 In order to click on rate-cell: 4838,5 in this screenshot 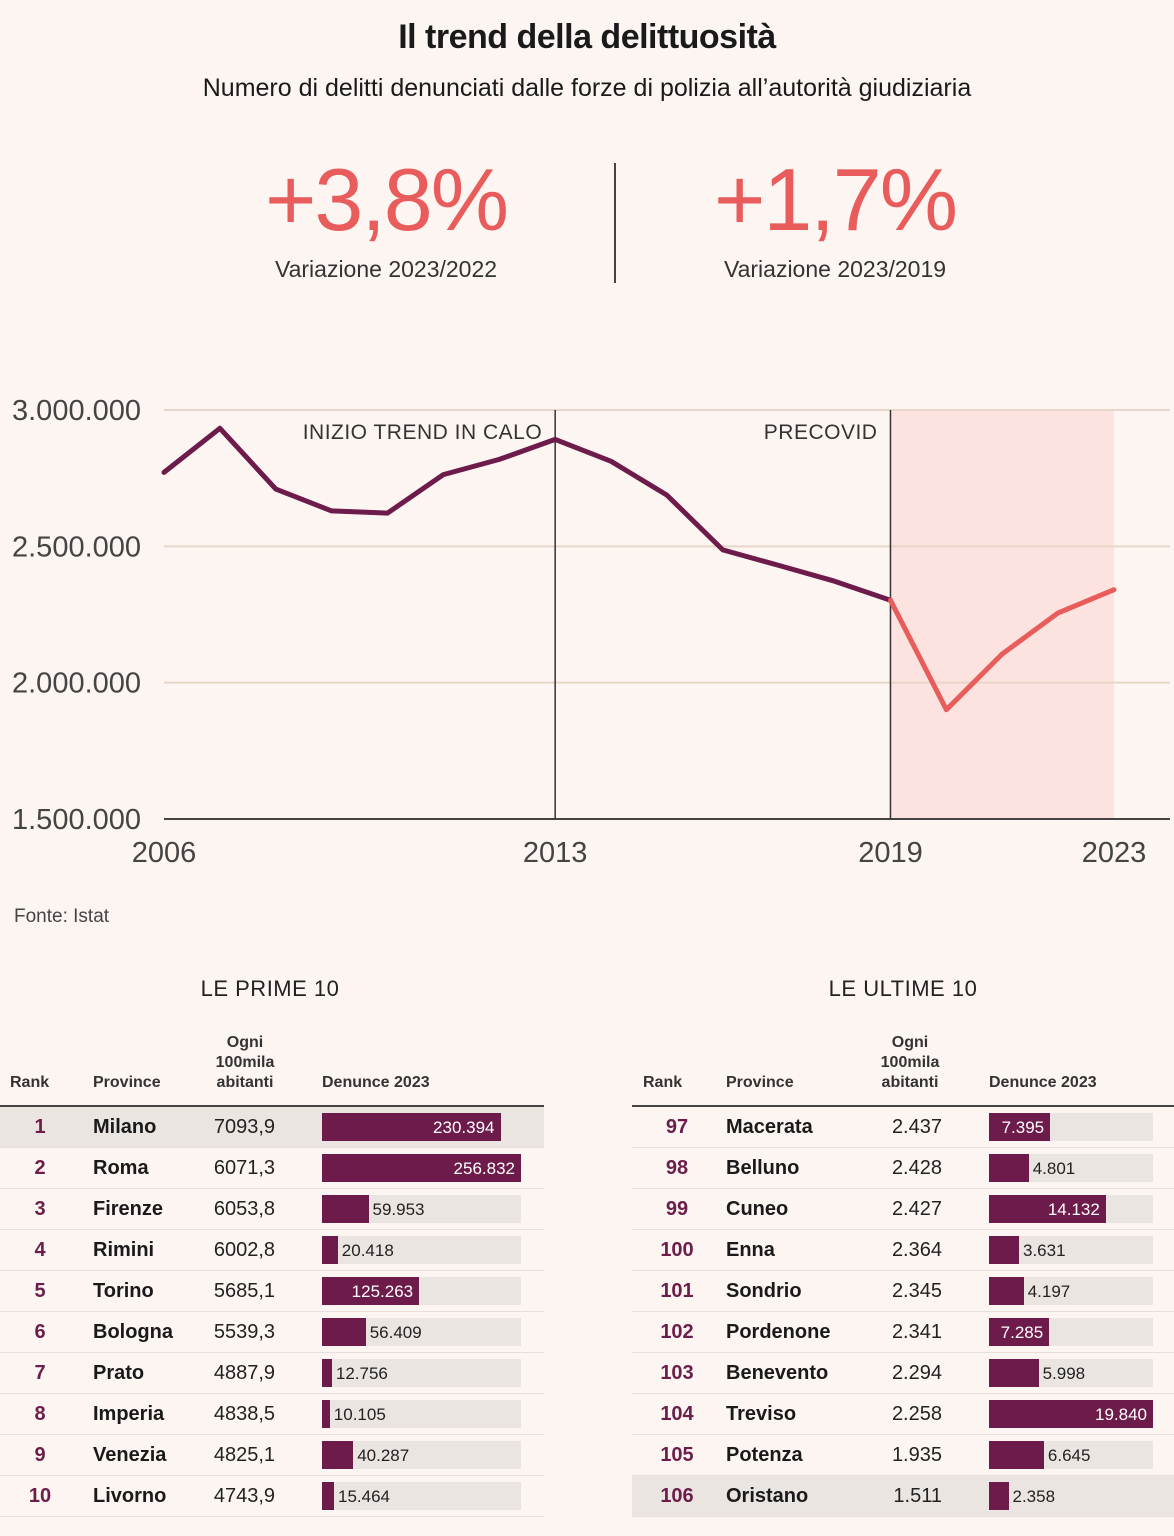, I will do `click(244, 1414)`.